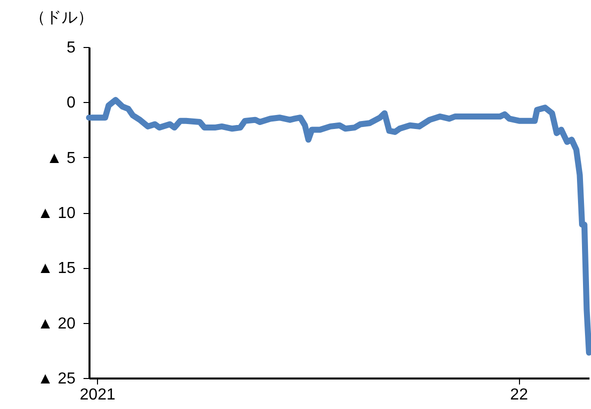 The image size is (591, 409). Describe the element at coordinates (56, 323) in the screenshot. I see `y-tick-label: ▲ 20` at that location.